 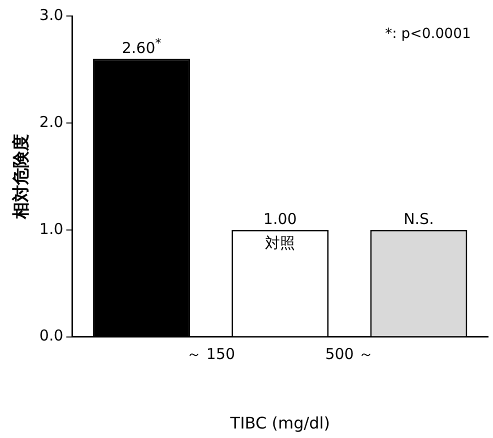 I want to click on data-label: 1.00, so click(x=280, y=219).